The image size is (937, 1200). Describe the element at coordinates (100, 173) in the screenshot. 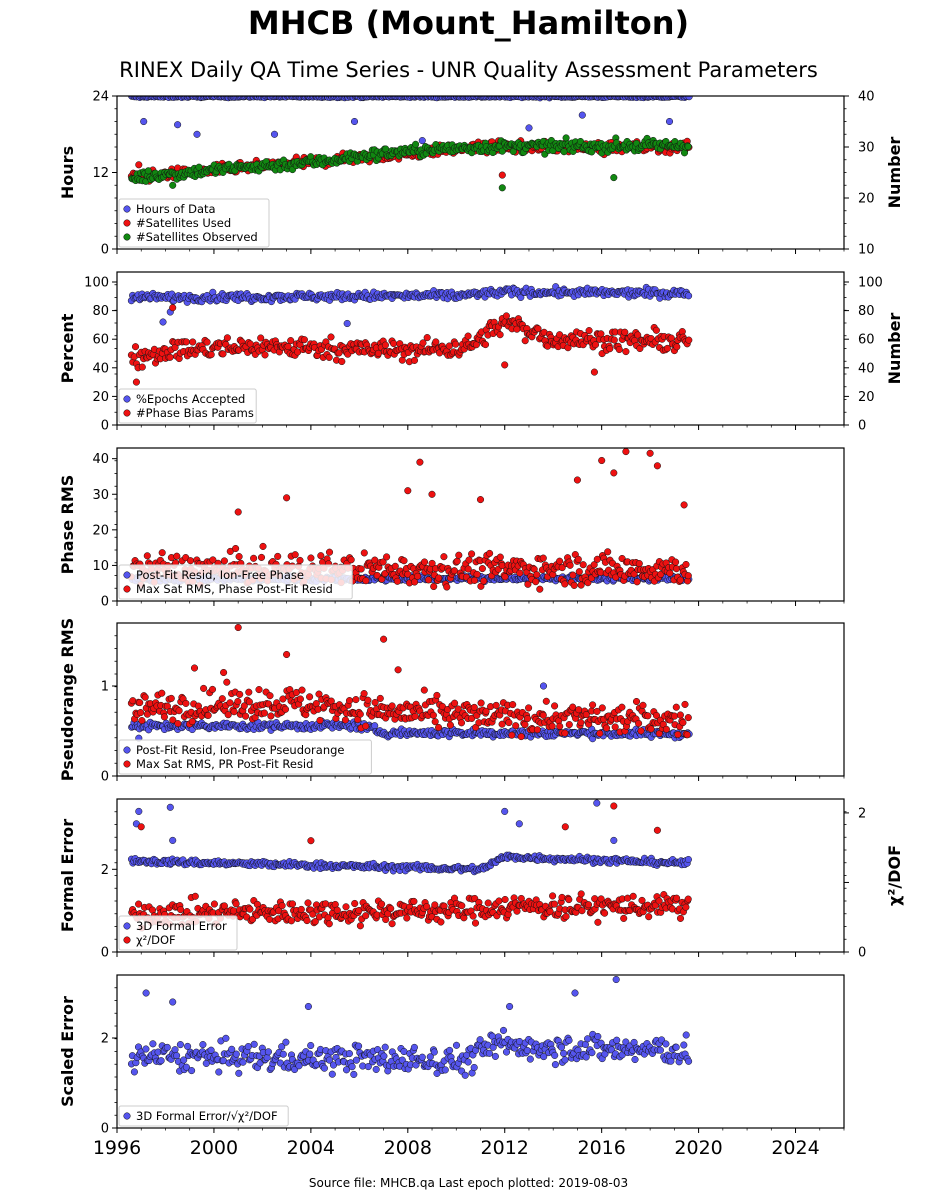

I see `y-tick-label: 12` at that location.